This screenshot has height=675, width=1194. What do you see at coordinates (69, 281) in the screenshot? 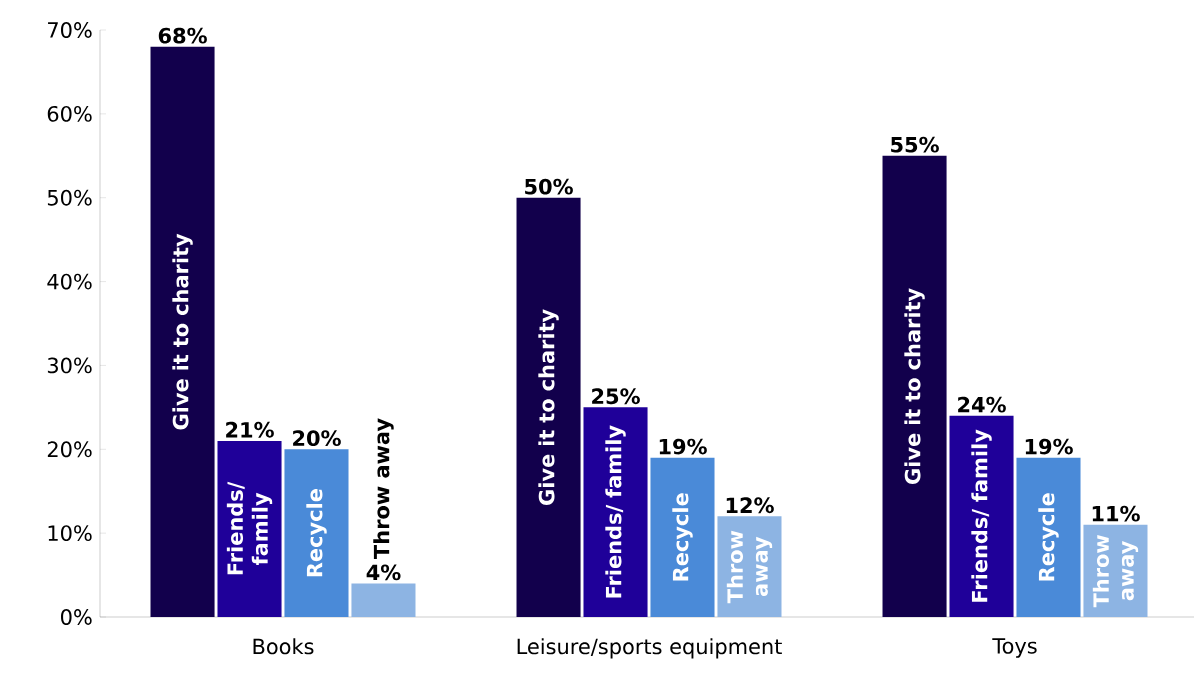
I see `y-tick-label: 40%` at bounding box center [69, 281].